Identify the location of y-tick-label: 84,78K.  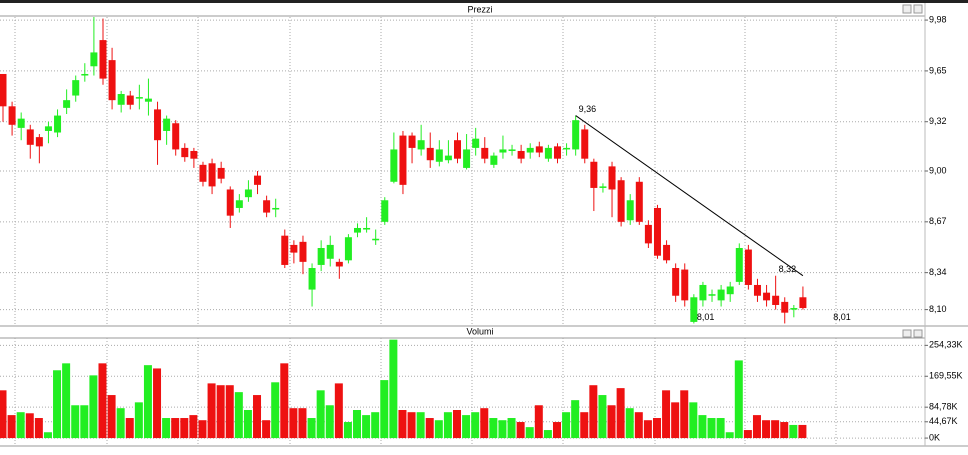
(943, 407).